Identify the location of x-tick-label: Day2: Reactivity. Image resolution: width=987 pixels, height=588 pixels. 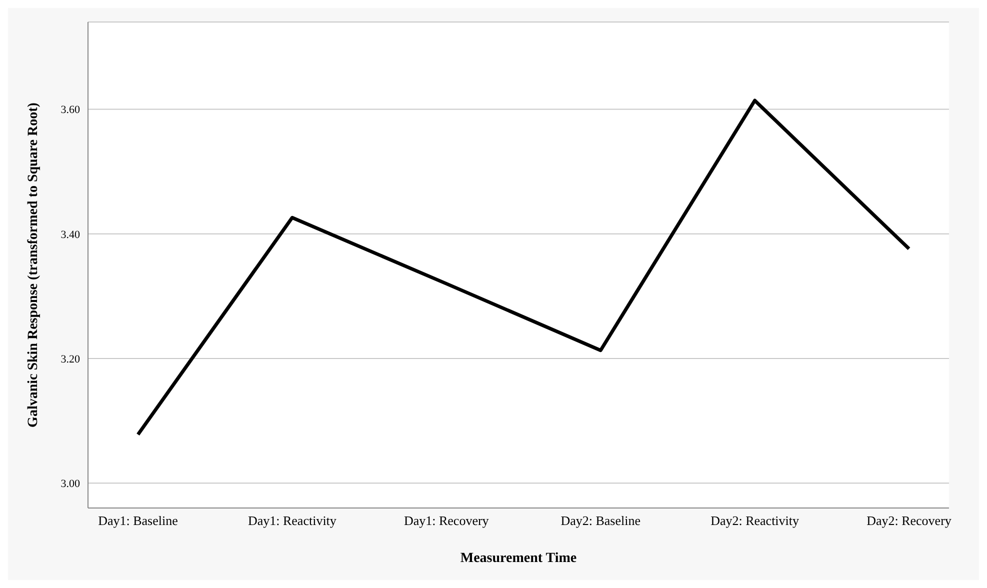
(755, 520).